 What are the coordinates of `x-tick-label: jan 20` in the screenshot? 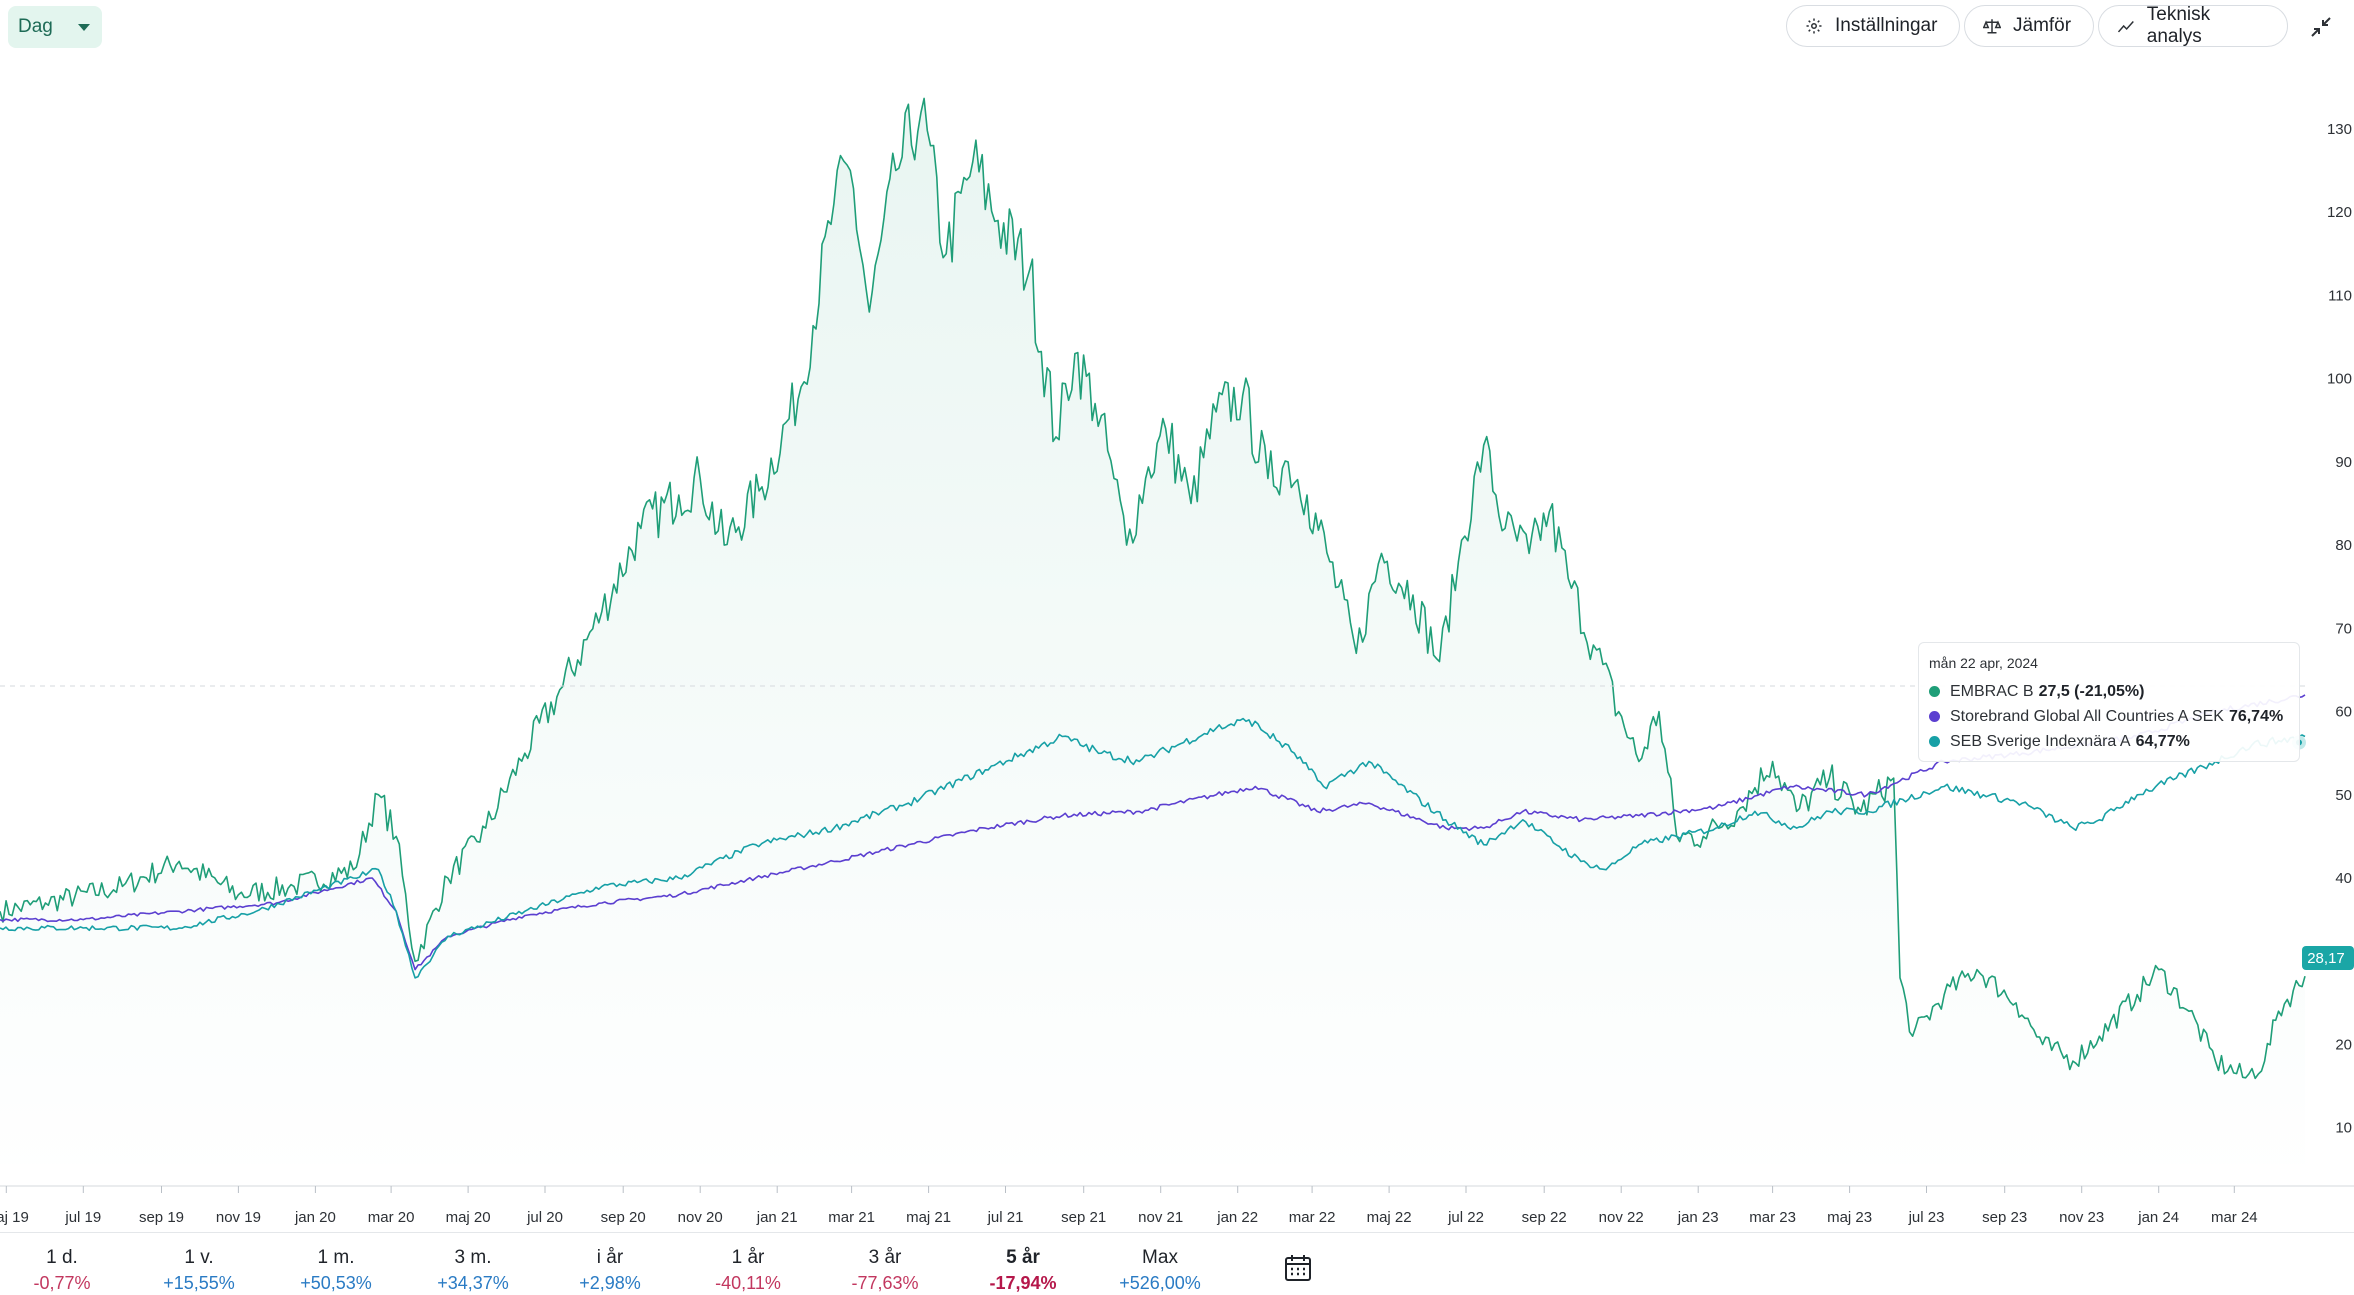 It's located at (315, 1217).